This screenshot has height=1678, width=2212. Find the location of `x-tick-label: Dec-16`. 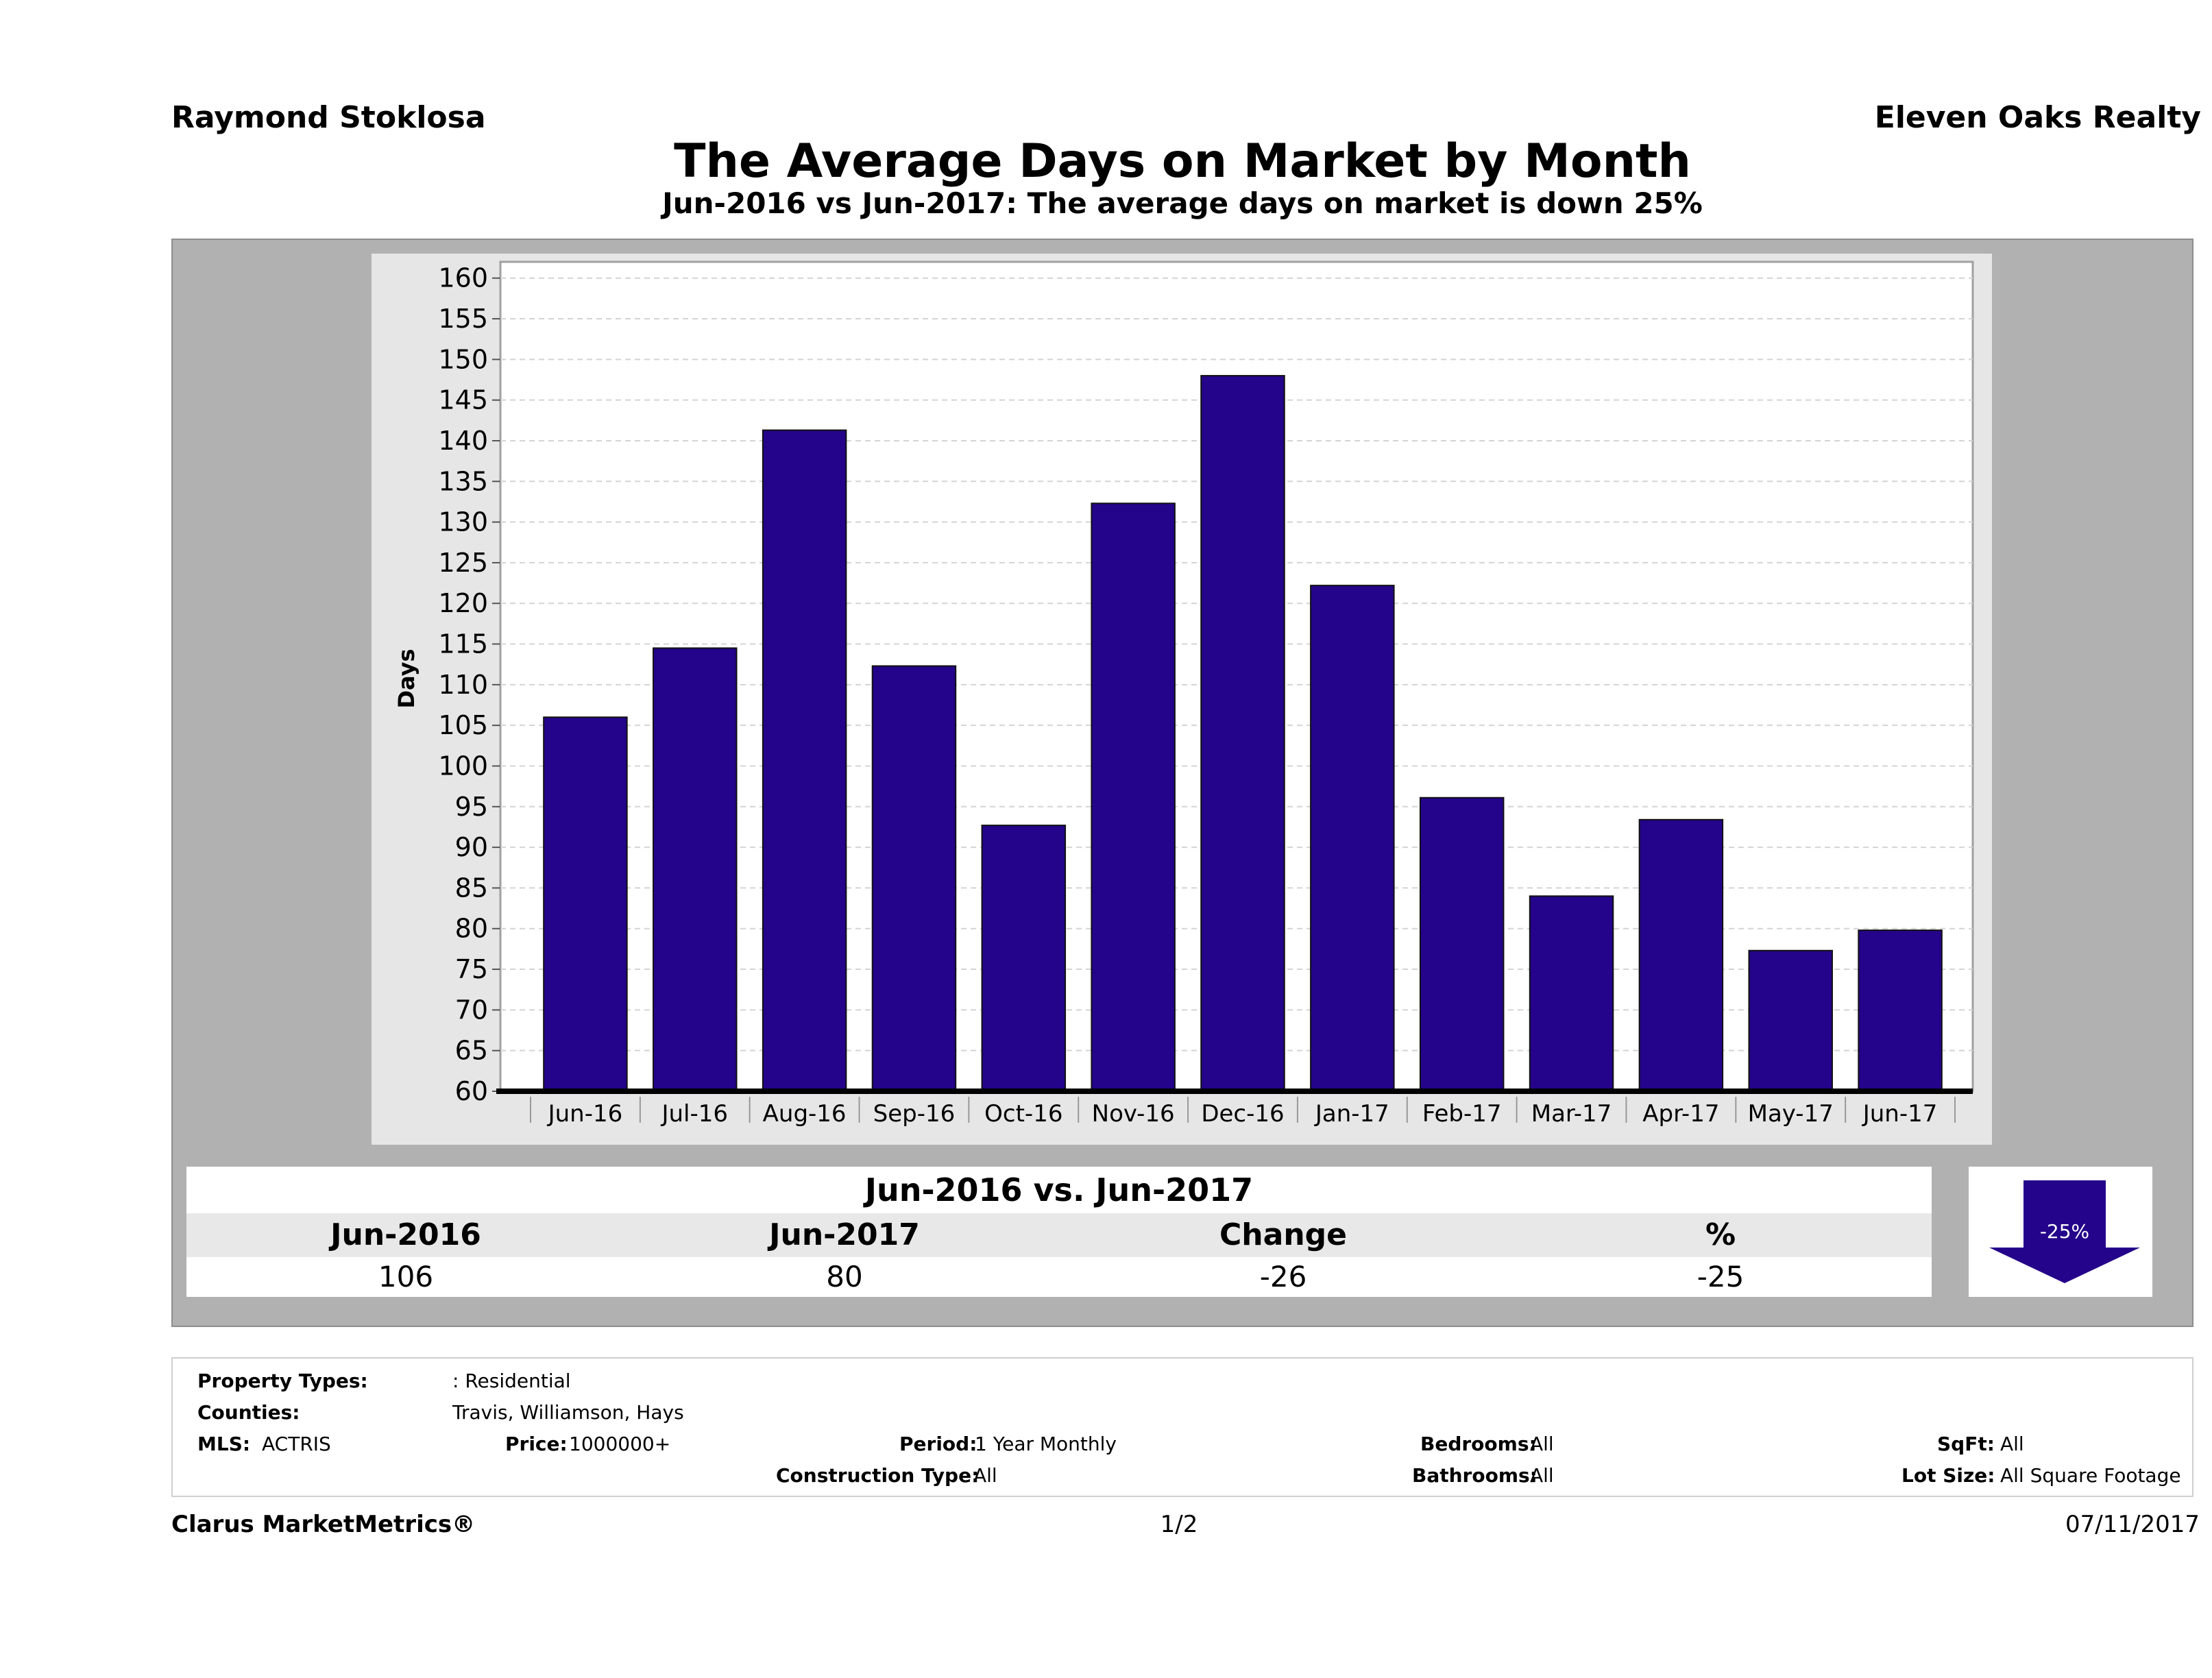

x-tick-label: Dec-16 is located at coordinates (1242, 1114).